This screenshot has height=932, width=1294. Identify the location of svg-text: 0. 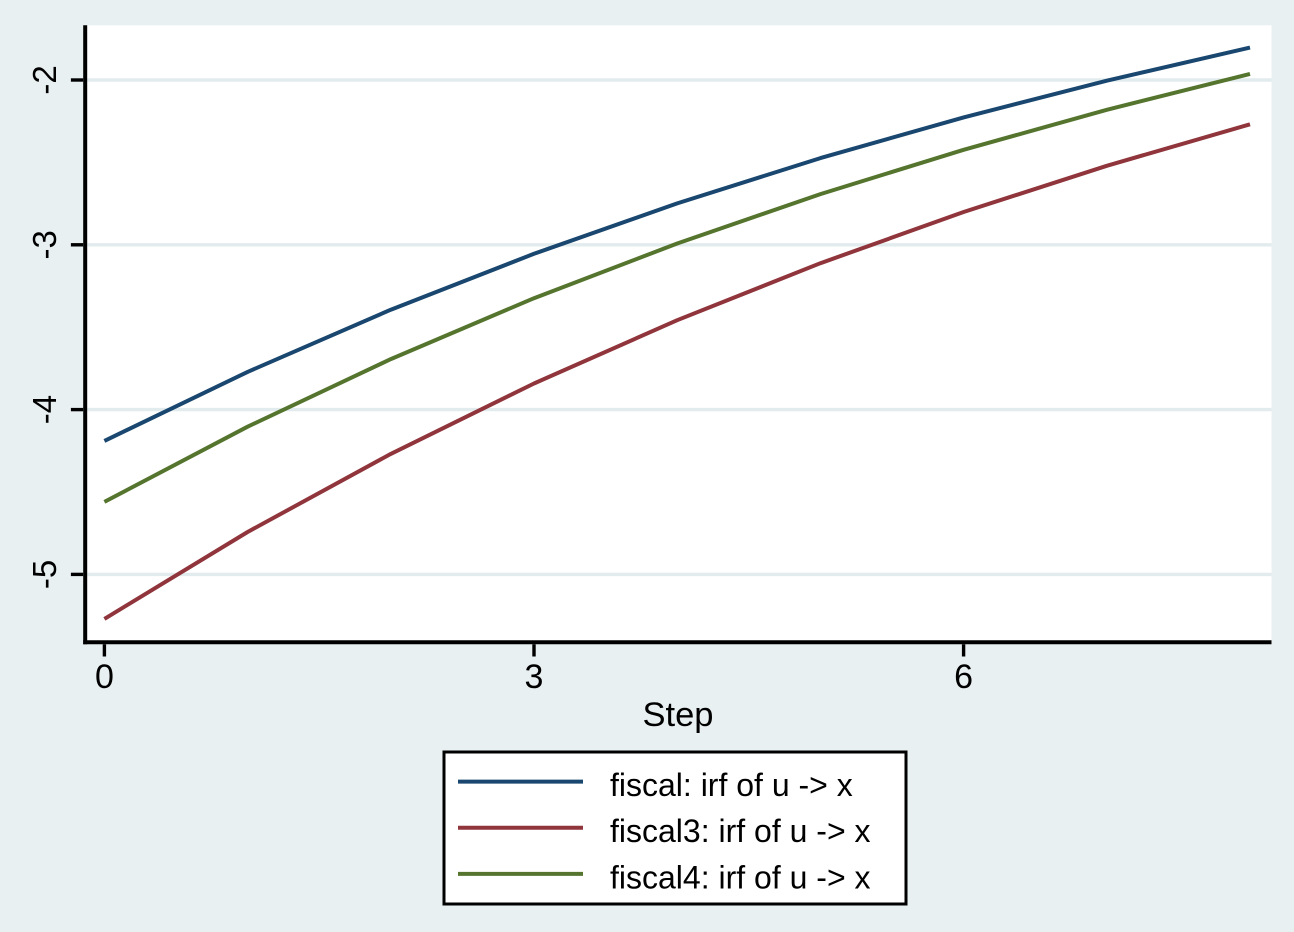
(104, 677).